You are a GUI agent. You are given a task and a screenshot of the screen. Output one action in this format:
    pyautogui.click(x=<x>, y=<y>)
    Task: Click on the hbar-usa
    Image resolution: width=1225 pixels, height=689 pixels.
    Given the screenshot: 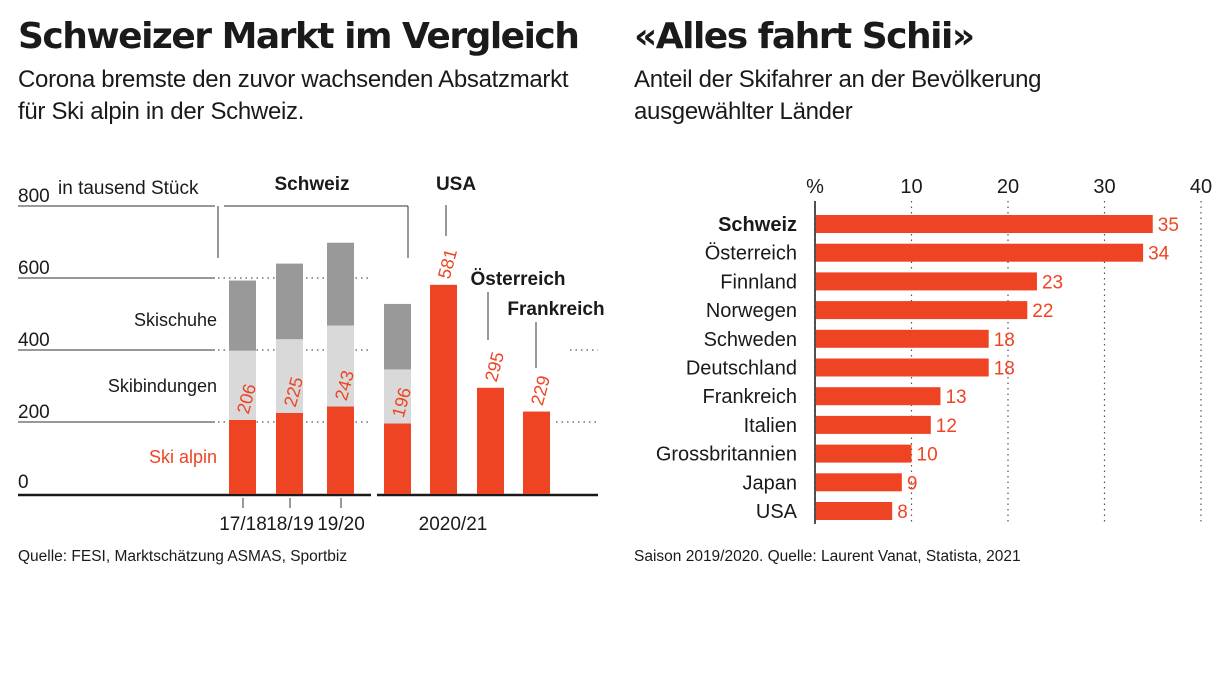 What is the action you would take?
    pyautogui.click(x=854, y=511)
    